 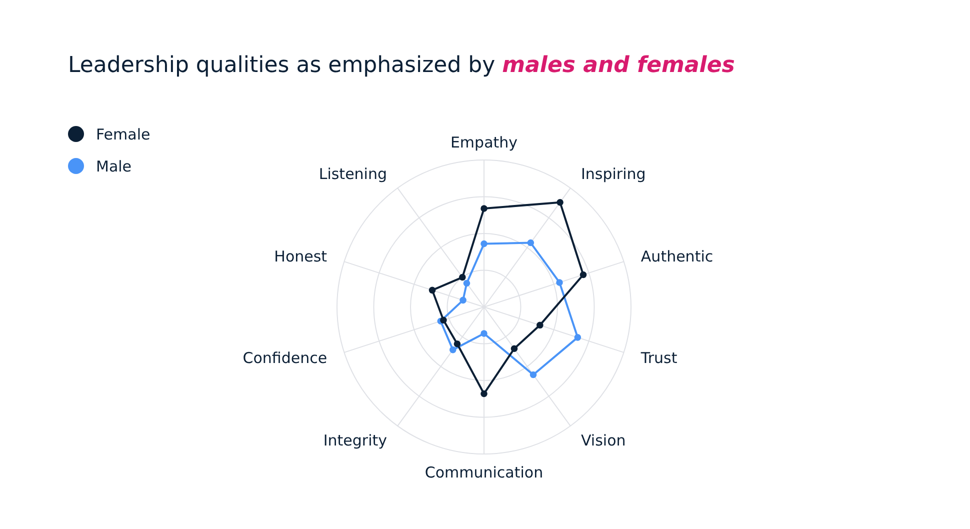 I want to click on chart-title: Leadership qualities as emphasized by males and females, so click(x=401, y=65).